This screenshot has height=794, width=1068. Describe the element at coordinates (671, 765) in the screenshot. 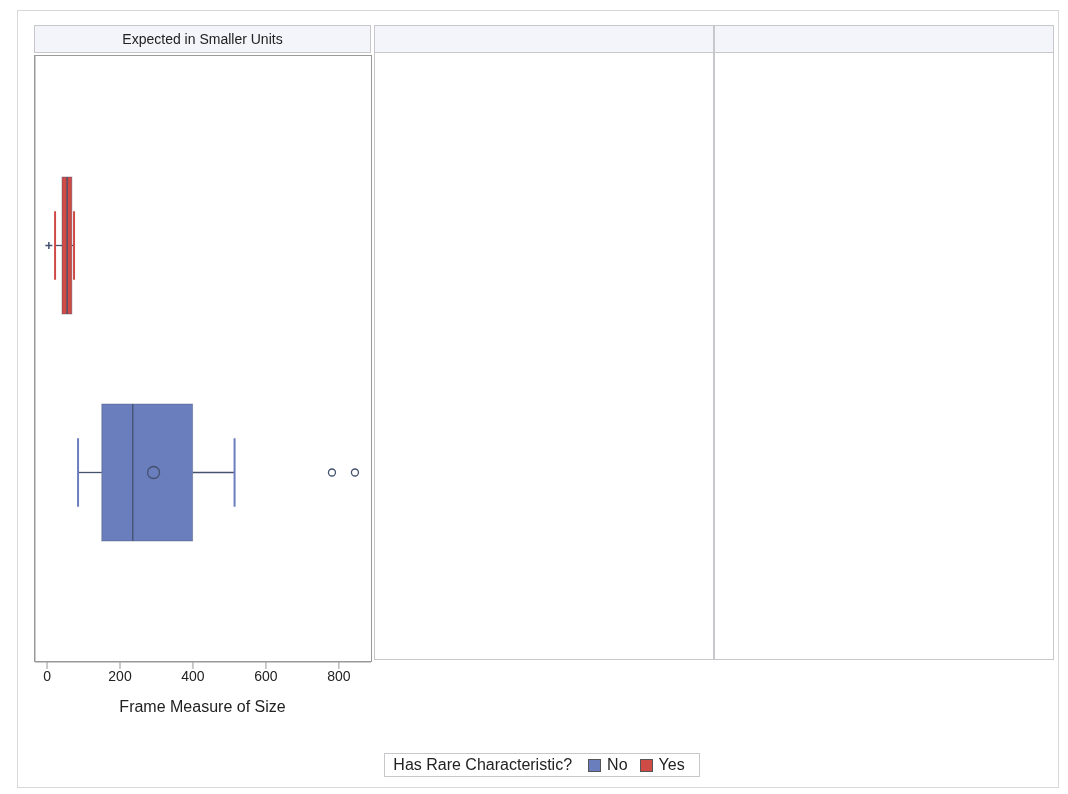

I see `legend-label: Yes` at that location.